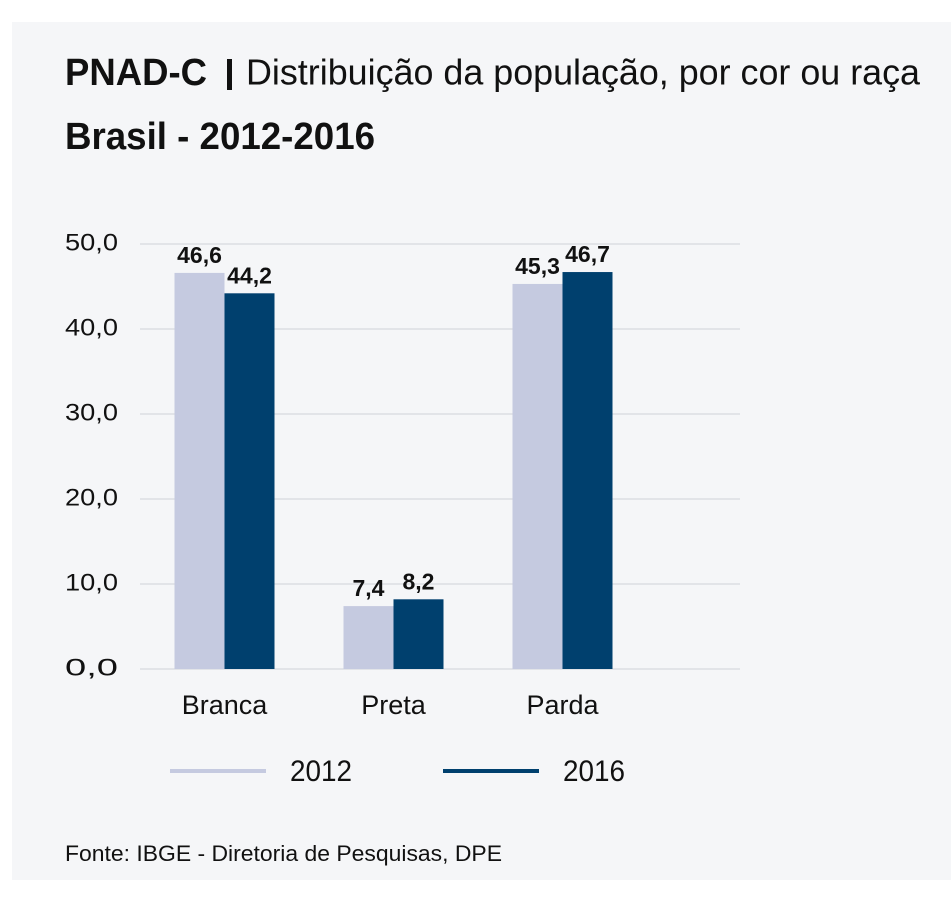 This screenshot has height=906, width=951. What do you see at coordinates (321, 771) in the screenshot?
I see `legend-label: 2012` at bounding box center [321, 771].